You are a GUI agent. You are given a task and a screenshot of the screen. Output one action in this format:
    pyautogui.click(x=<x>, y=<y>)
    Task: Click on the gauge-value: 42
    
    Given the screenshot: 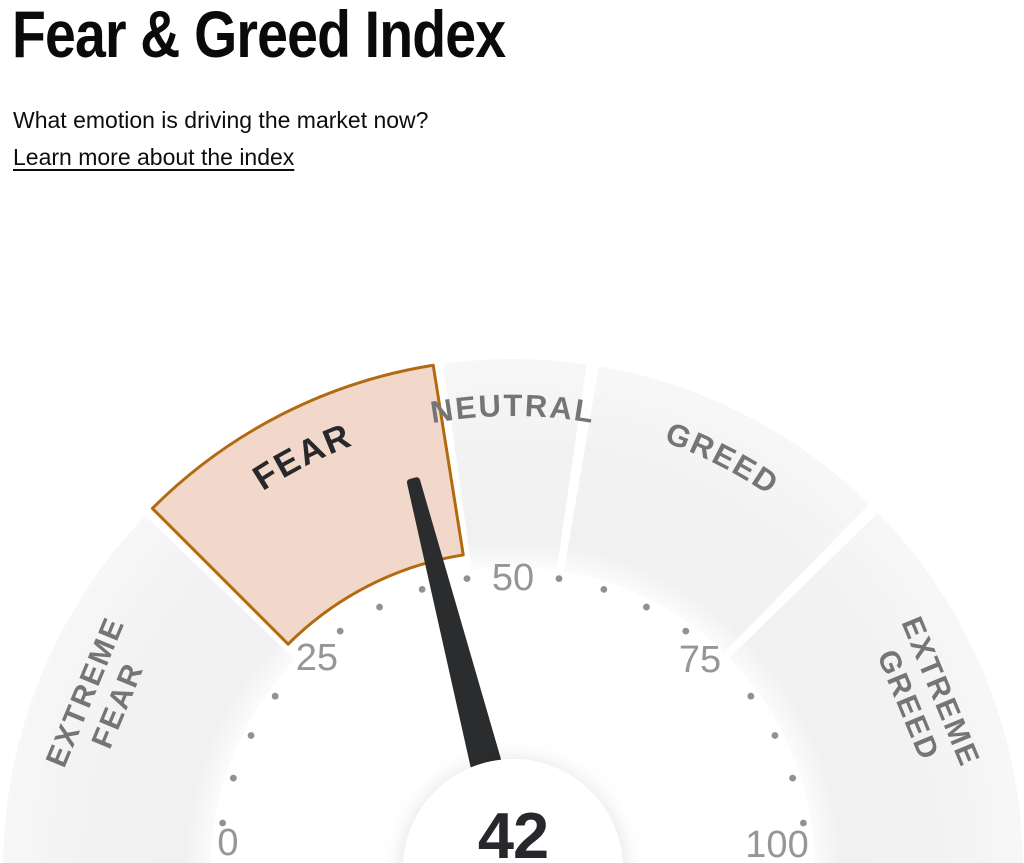 What is the action you would take?
    pyautogui.click(x=513, y=831)
    